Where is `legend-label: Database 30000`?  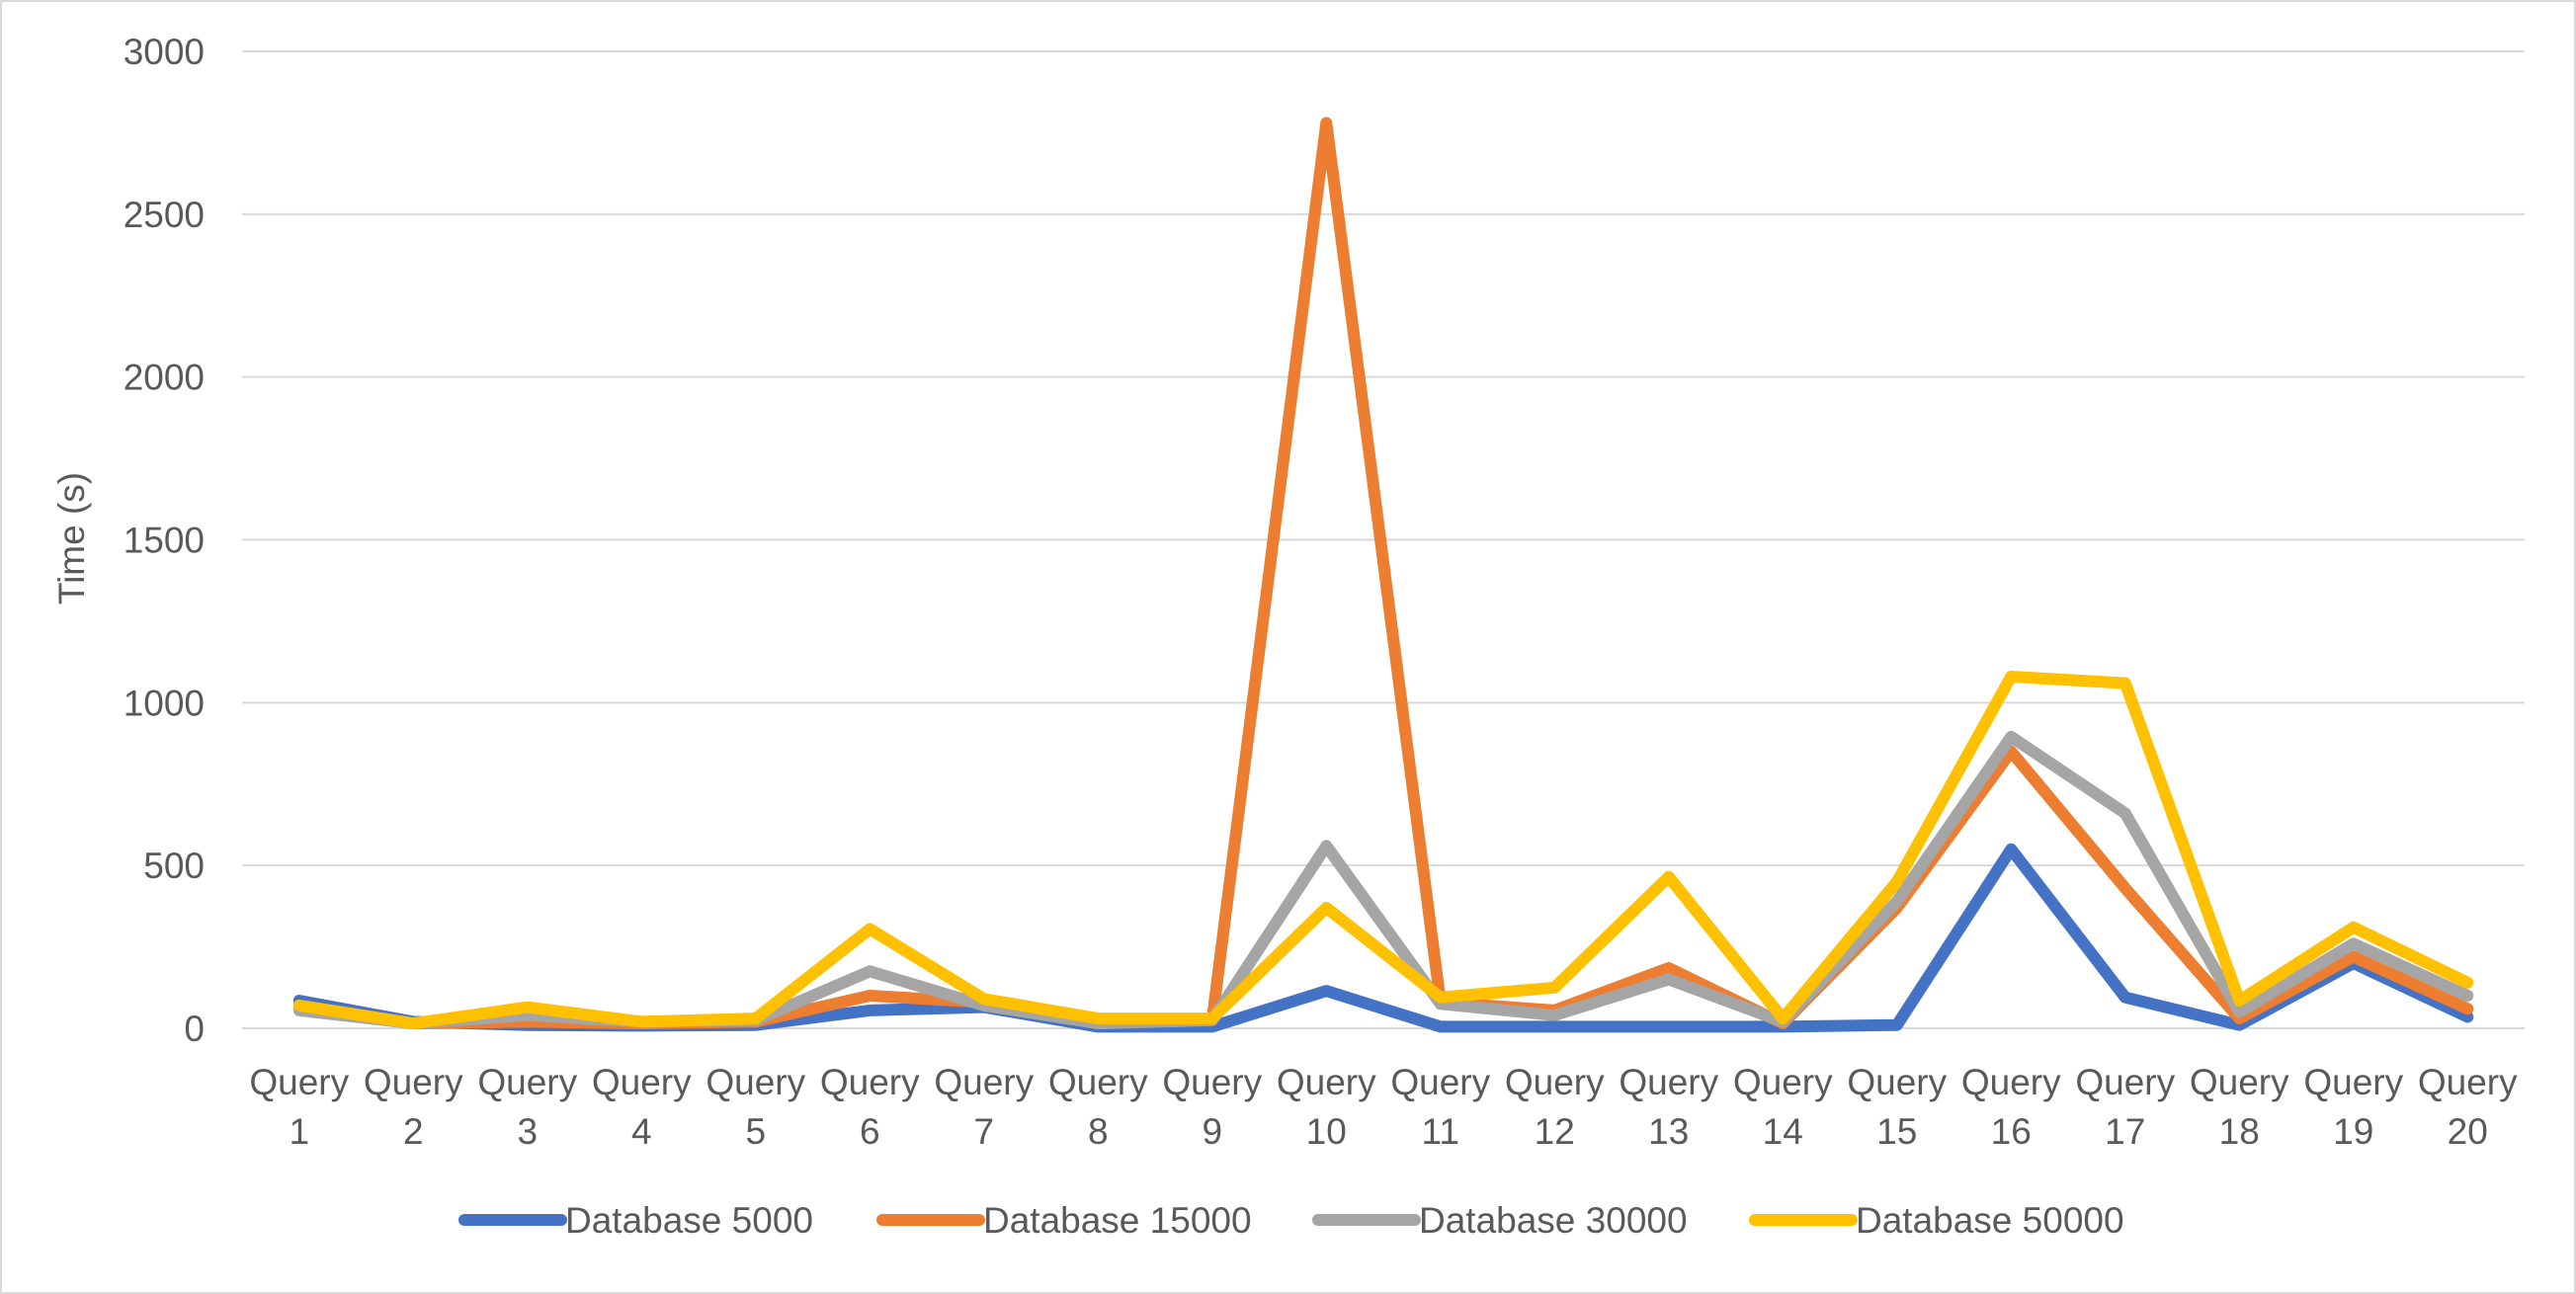
legend-label: Database 30000 is located at coordinates (1553, 1220).